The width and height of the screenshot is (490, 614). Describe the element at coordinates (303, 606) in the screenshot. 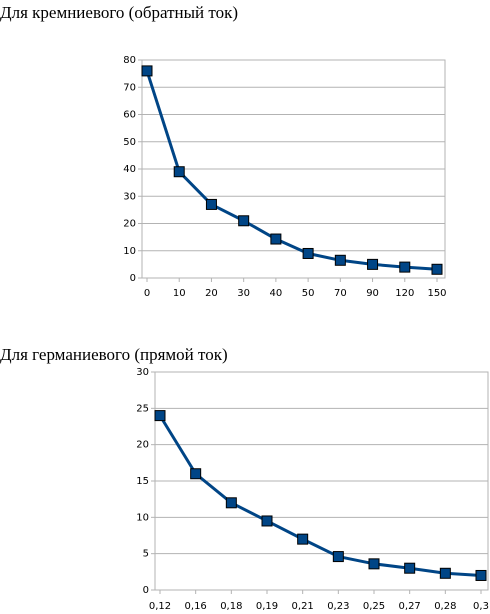

I see `x-tick-label: 0,21` at that location.